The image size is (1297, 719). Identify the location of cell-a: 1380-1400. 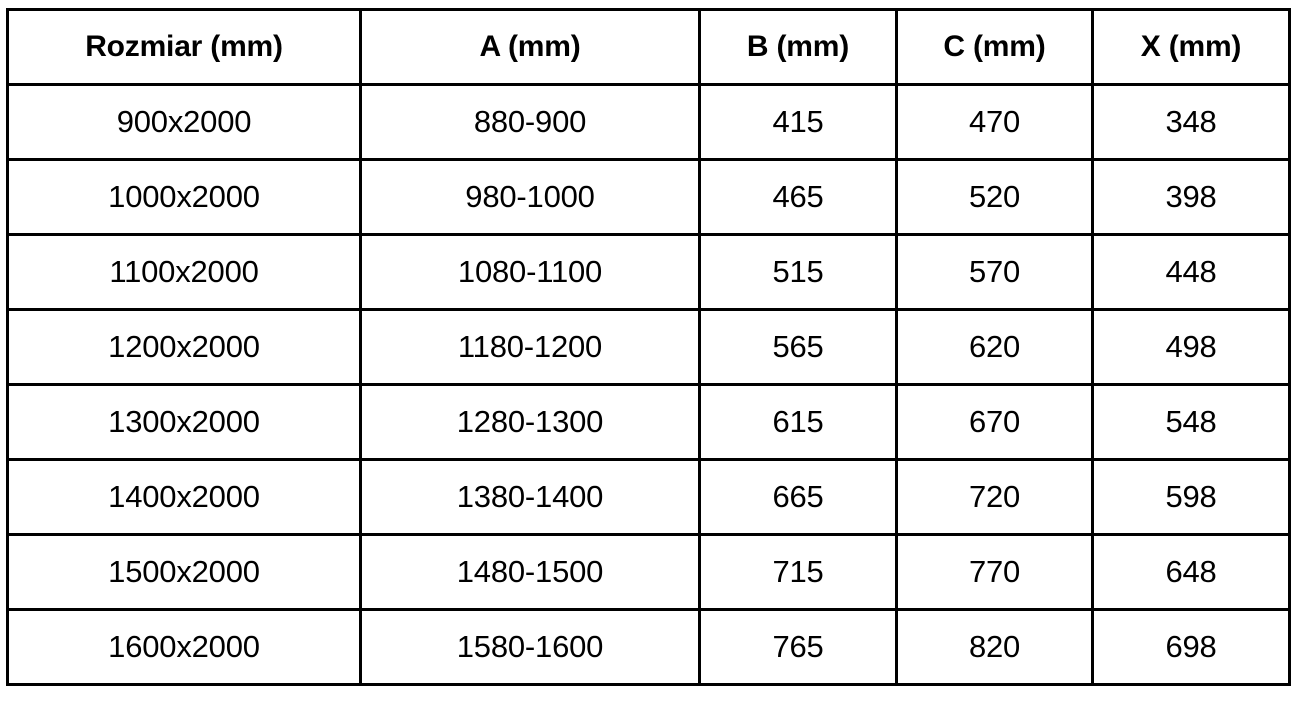
(530, 497).